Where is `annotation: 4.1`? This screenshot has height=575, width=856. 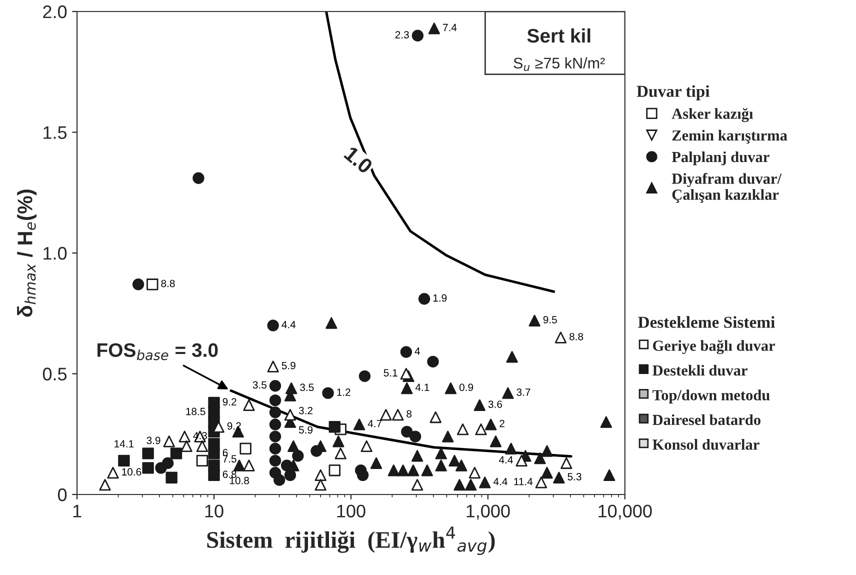 annotation: 4.1 is located at coordinates (422, 387).